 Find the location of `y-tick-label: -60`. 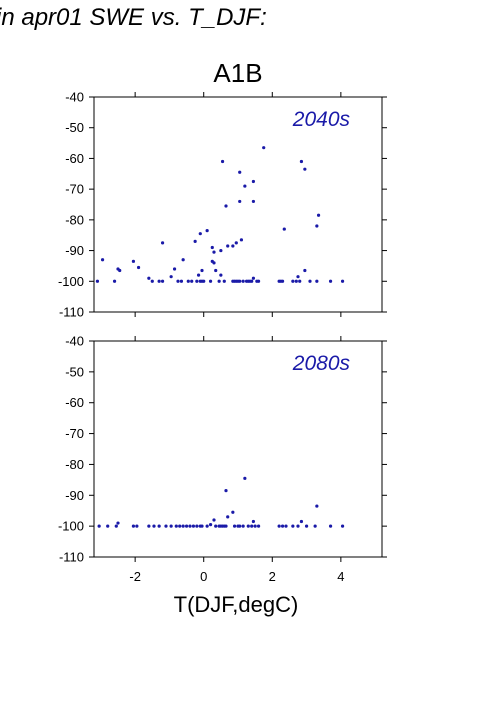

y-tick-label: -60 is located at coordinates (74, 158).